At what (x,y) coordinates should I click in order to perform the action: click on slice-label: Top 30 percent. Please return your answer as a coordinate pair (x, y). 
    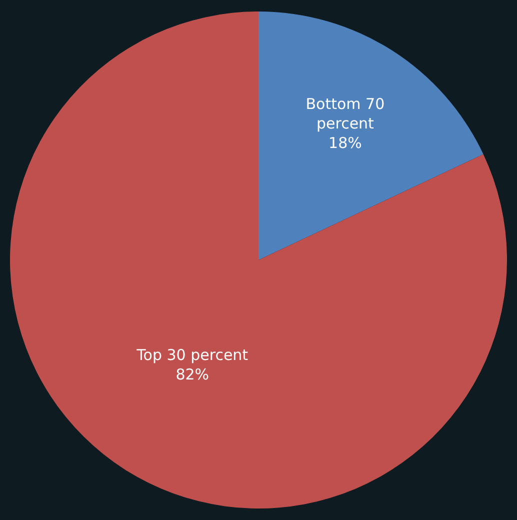
    Looking at the image, I should click on (192, 355).